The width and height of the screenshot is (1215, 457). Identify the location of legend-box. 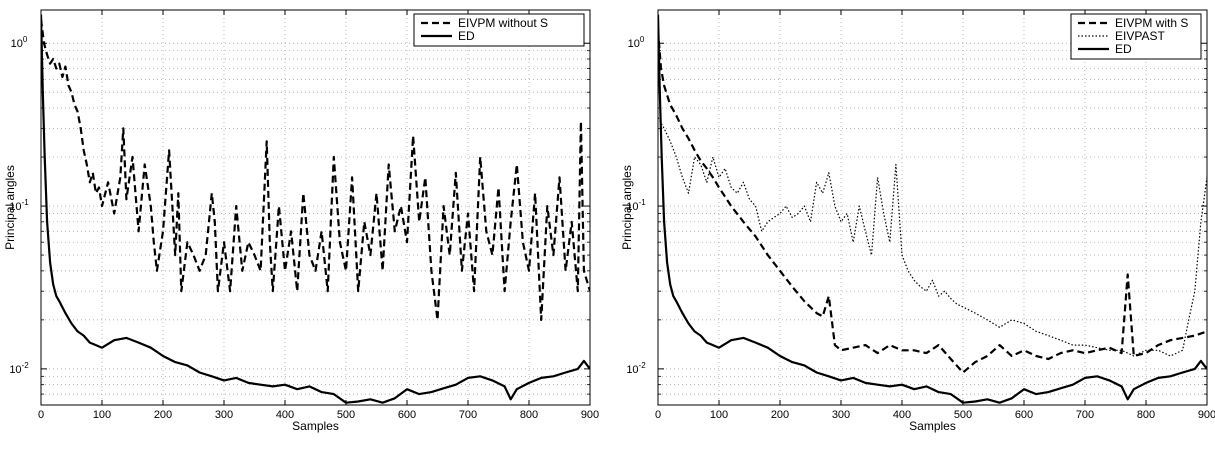
(499, 30).